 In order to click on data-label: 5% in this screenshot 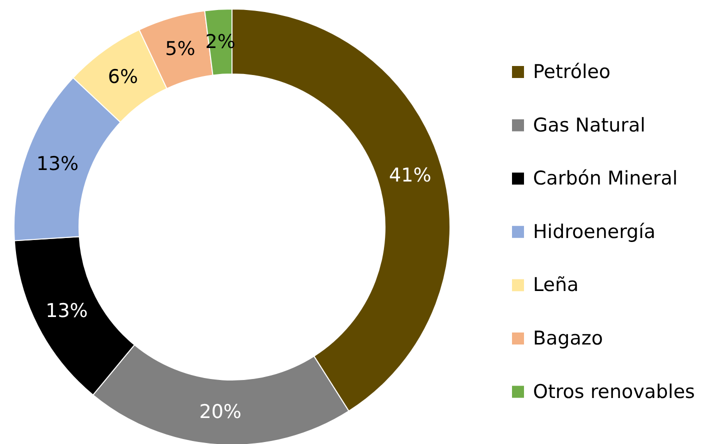, I will do `click(180, 49)`.